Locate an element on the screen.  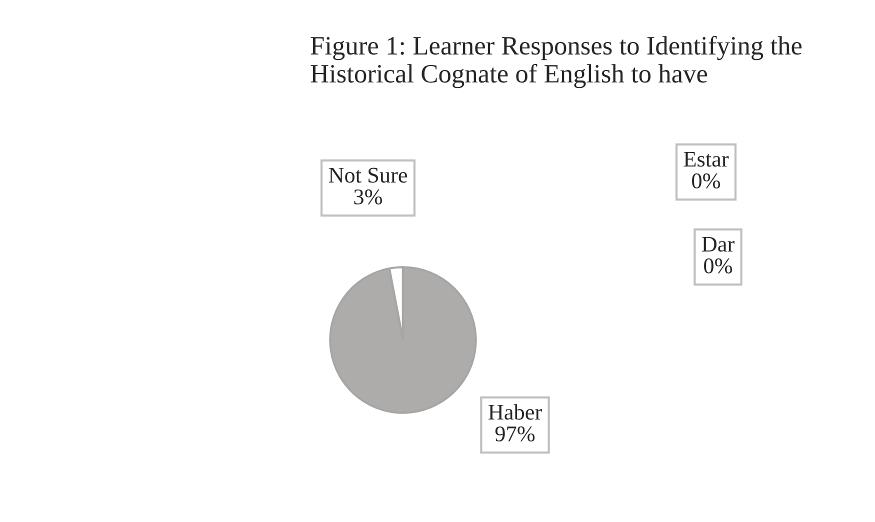
data-label: 3% is located at coordinates (368, 196).